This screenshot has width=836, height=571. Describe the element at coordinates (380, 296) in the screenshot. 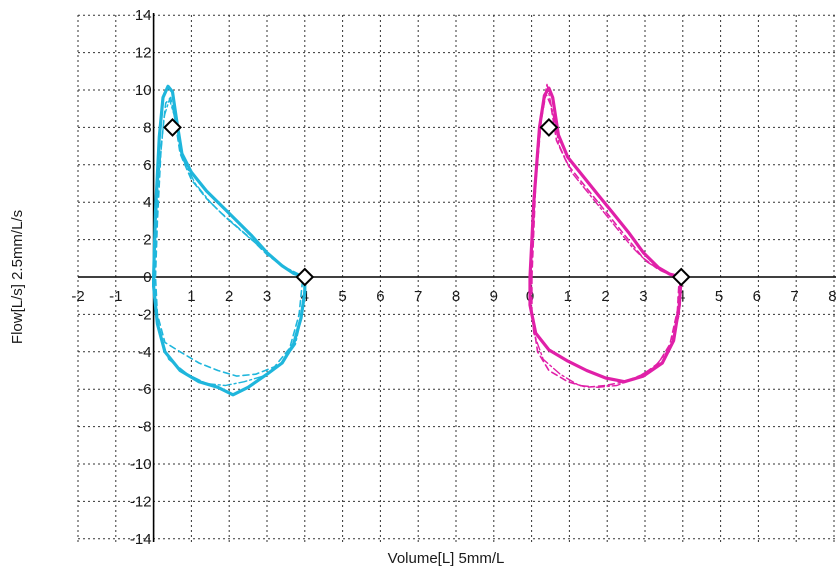

I see `x-tick-label-left: 6` at that location.